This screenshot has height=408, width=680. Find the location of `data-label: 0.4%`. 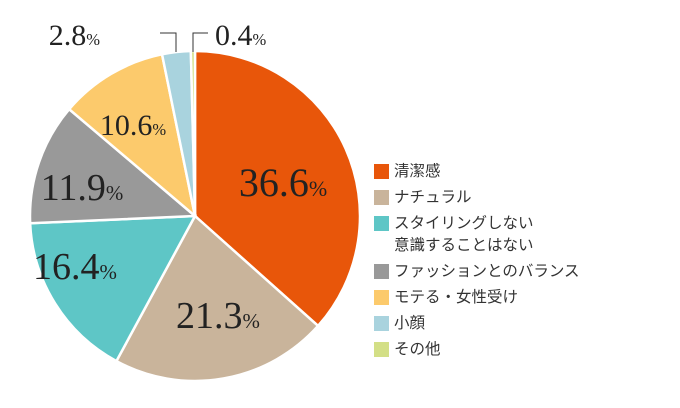

data-label: 0.4% is located at coordinates (241, 35).